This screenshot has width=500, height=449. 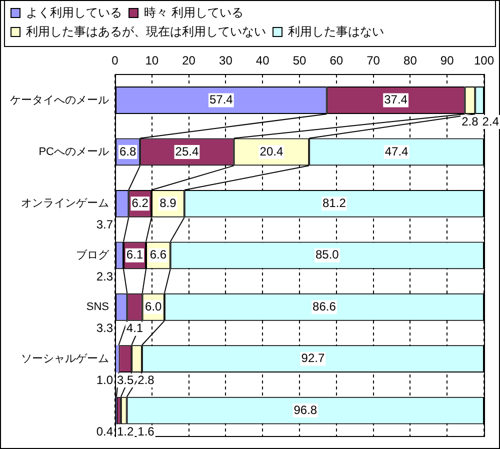 I want to click on data-label: 6.1, so click(x=135, y=255).